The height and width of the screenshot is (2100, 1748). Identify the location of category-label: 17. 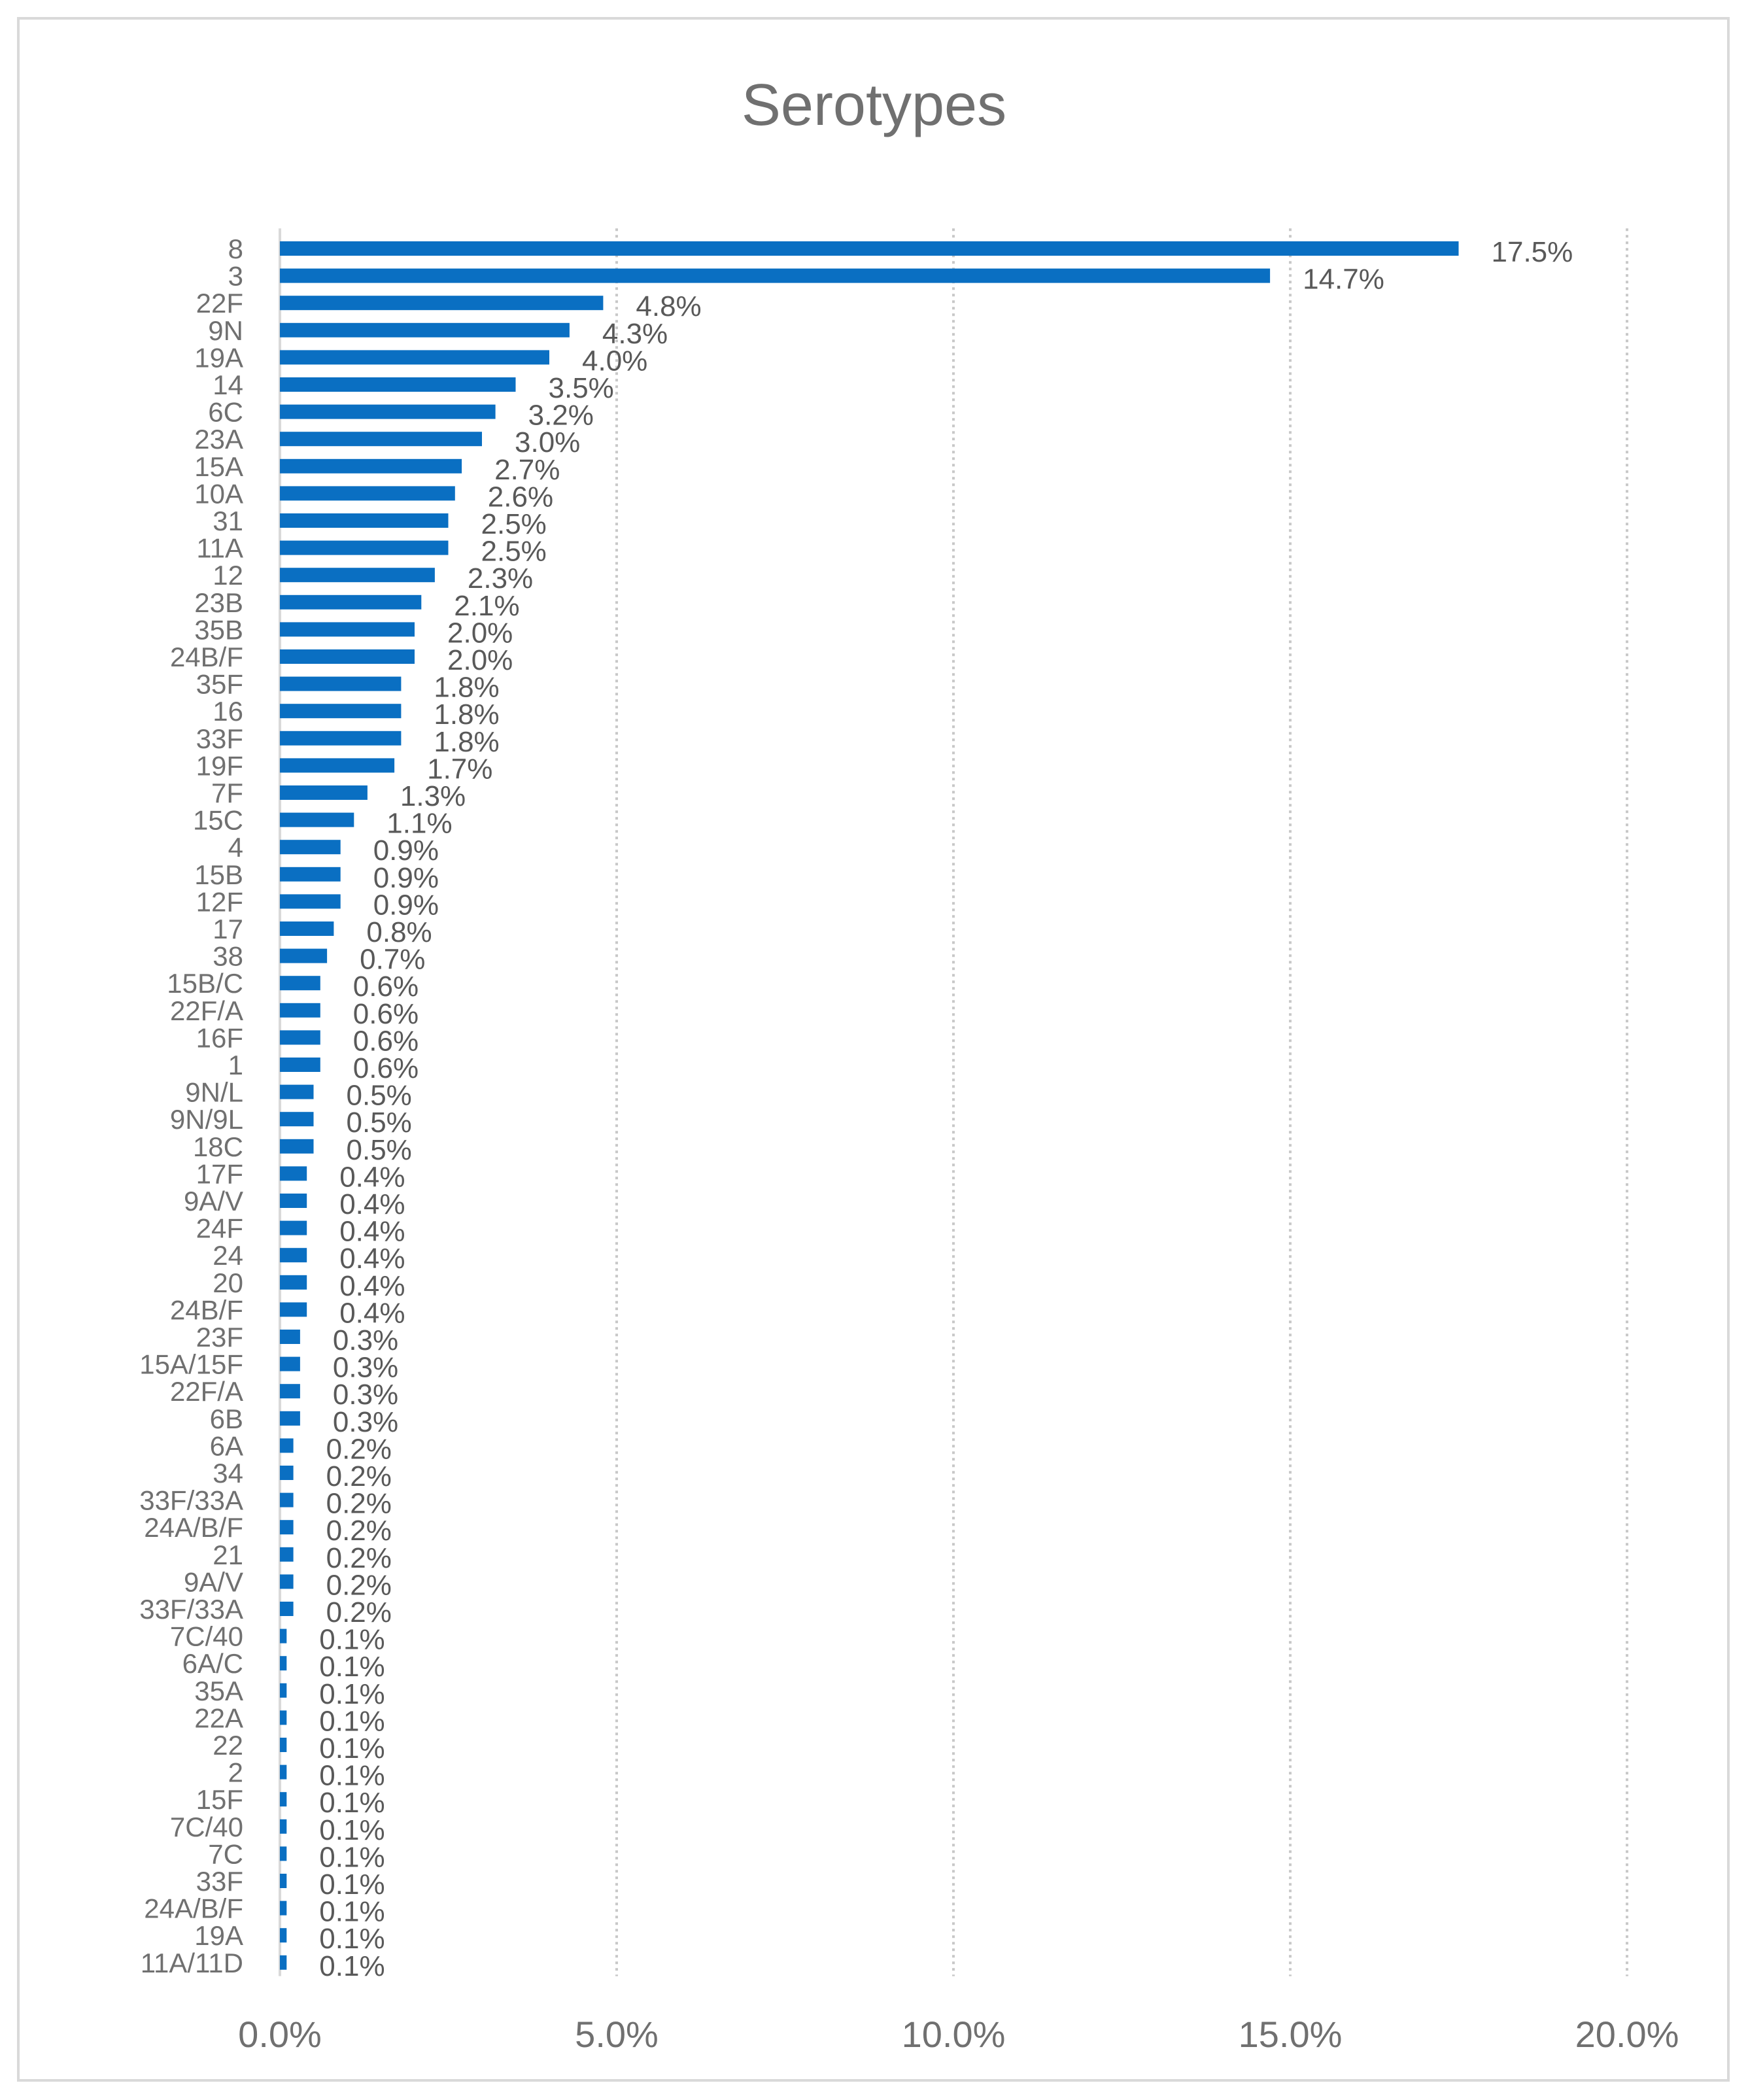
(228, 929).